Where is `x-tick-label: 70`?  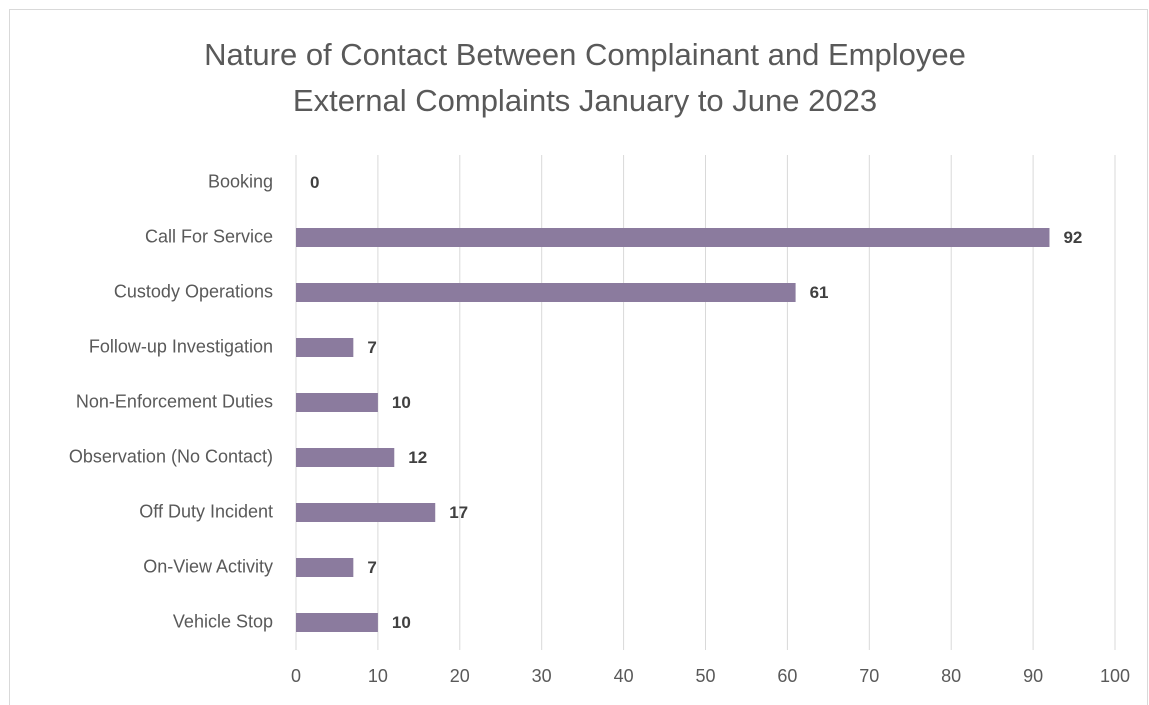
x-tick-label: 70 is located at coordinates (869, 676).